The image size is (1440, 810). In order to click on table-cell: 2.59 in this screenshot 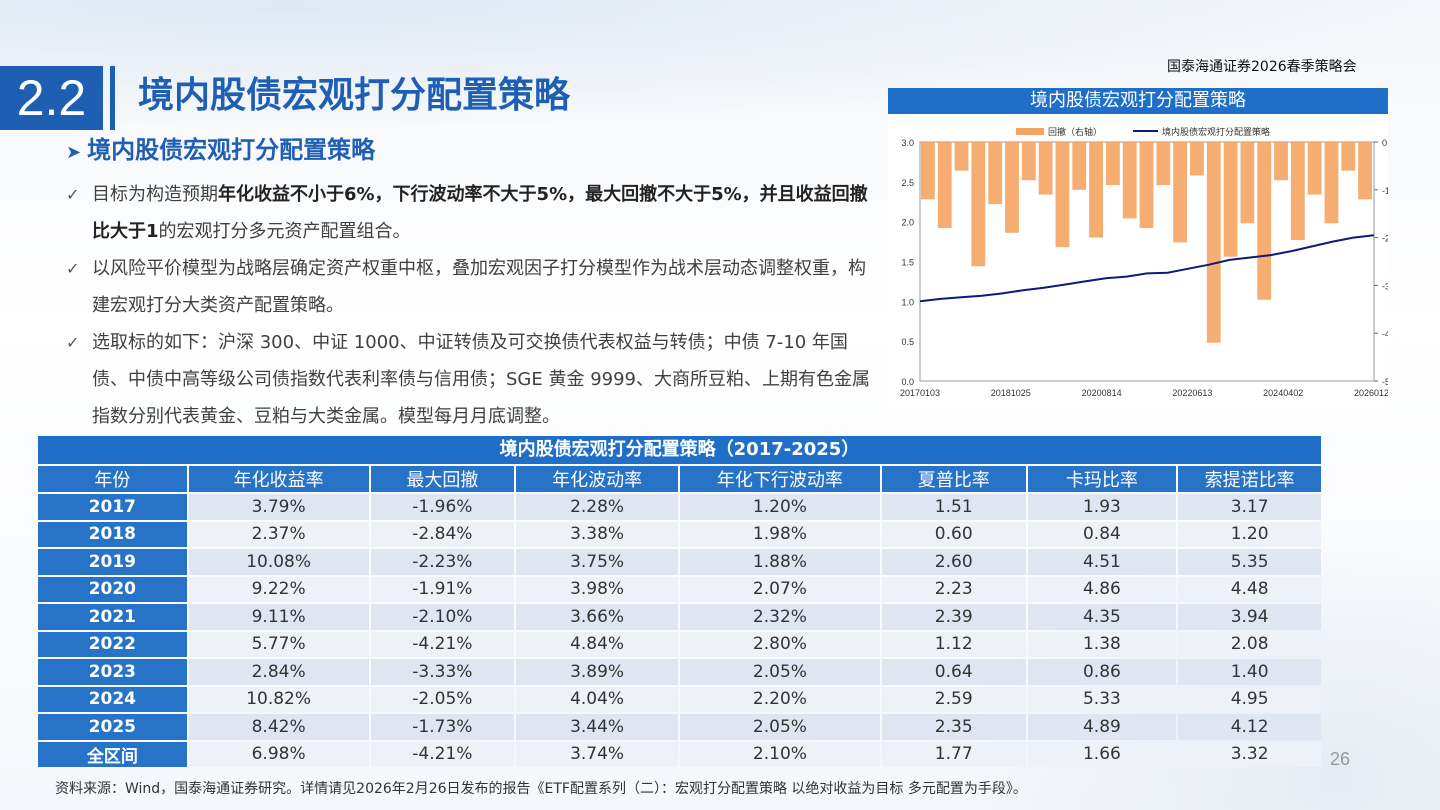, I will do `click(953, 699)`.